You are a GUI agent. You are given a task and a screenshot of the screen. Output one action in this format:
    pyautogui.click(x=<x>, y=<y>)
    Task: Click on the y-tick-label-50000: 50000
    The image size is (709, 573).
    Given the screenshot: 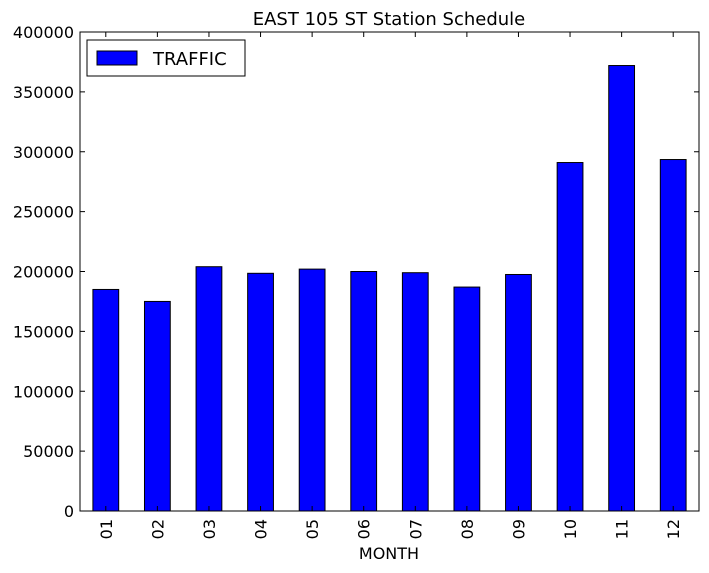 What is the action you would take?
    pyautogui.click(x=48, y=451)
    